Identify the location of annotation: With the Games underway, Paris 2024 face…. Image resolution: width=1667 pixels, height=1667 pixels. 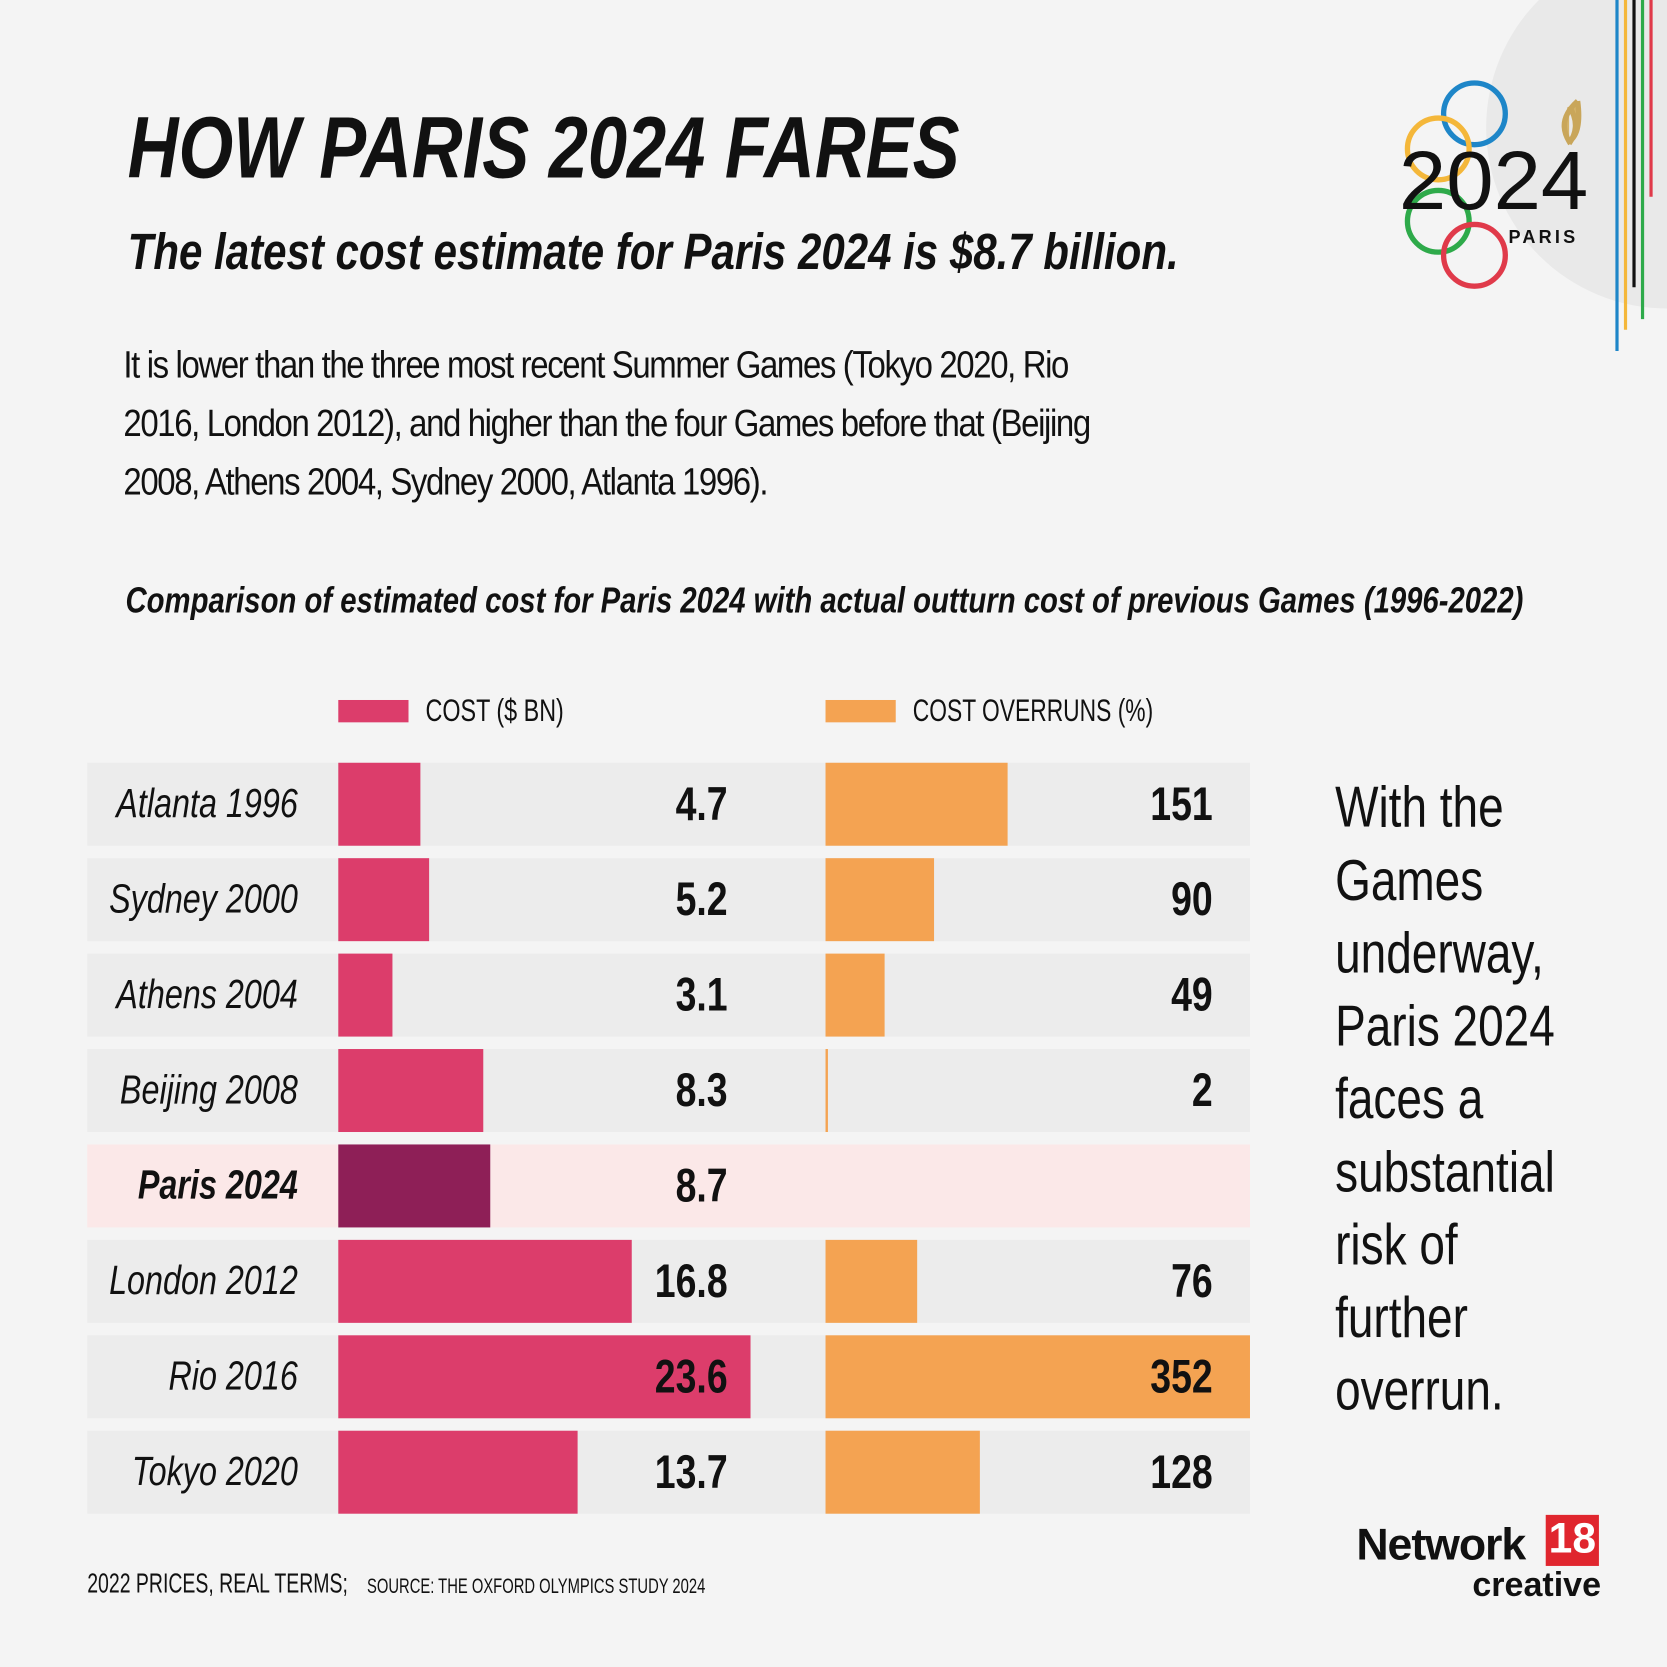
(1445, 1099).